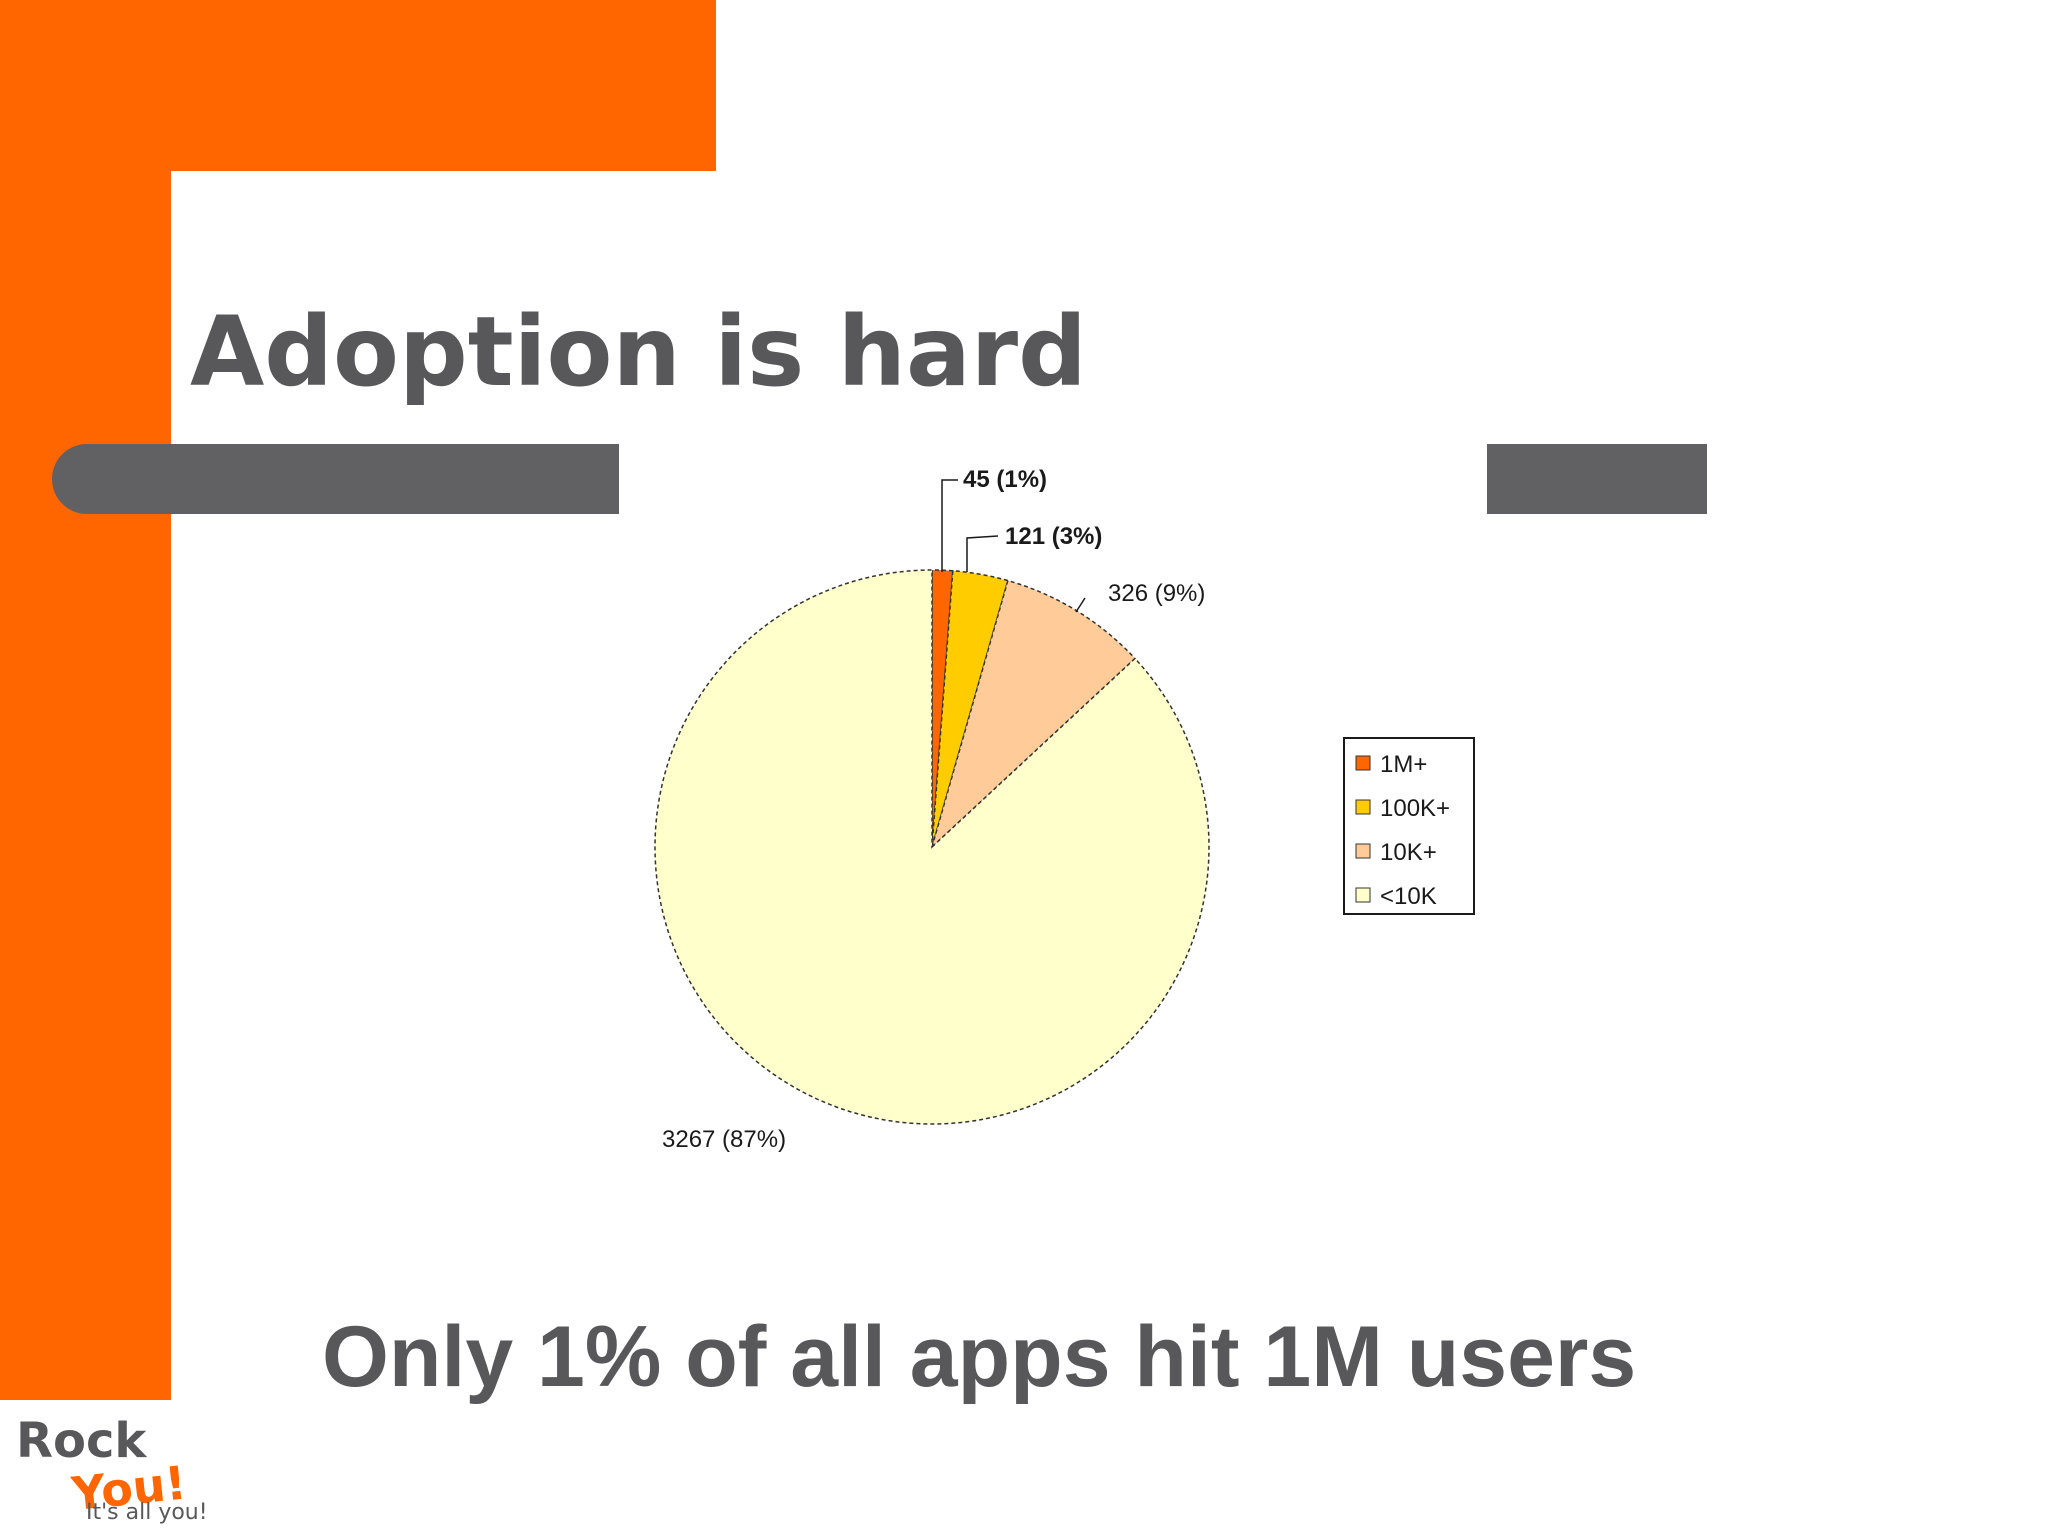 The height and width of the screenshot is (1536, 2048). I want to click on gray-accent-bar-right, so click(1597, 479).